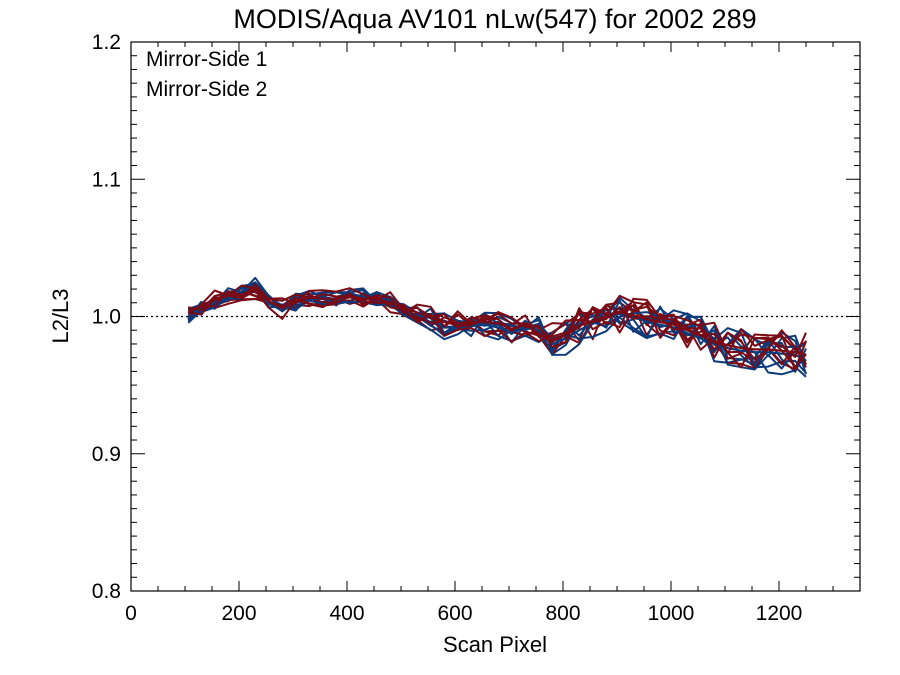 This screenshot has height=675, width=900. I want to click on x-tick-label: 0, so click(131, 613).